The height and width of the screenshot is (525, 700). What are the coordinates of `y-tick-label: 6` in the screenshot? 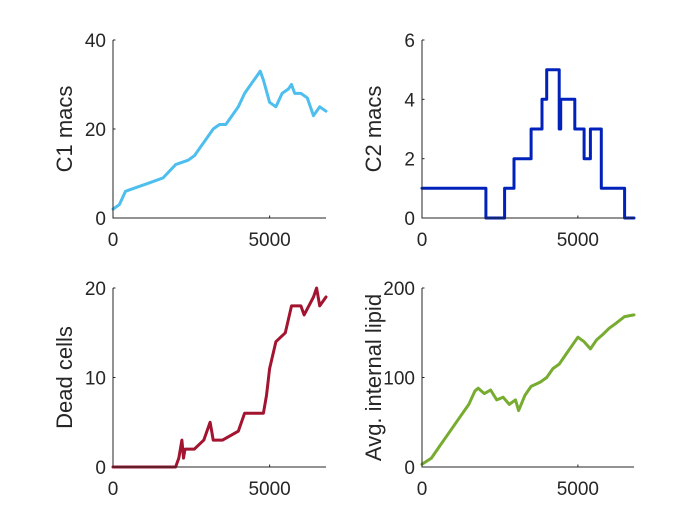 It's located at (409, 41).